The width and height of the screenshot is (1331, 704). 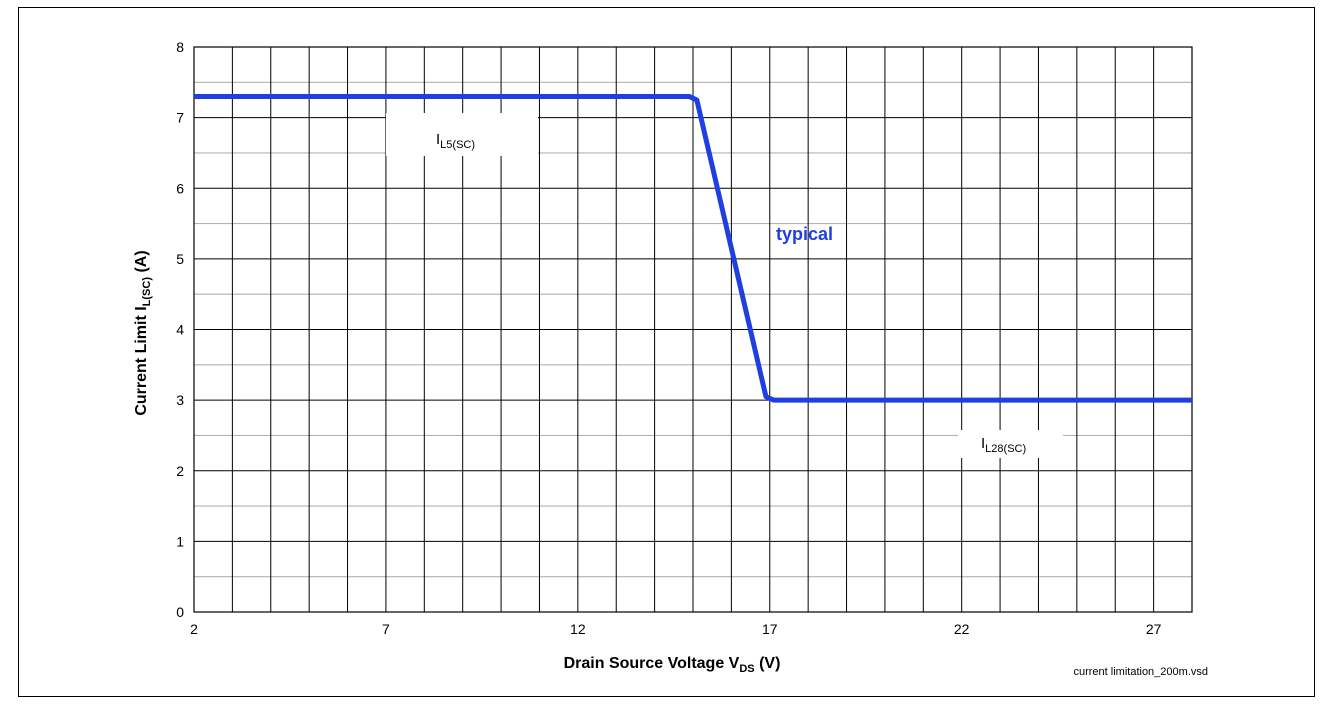 I want to click on x-tick-label: 2, so click(x=194, y=629).